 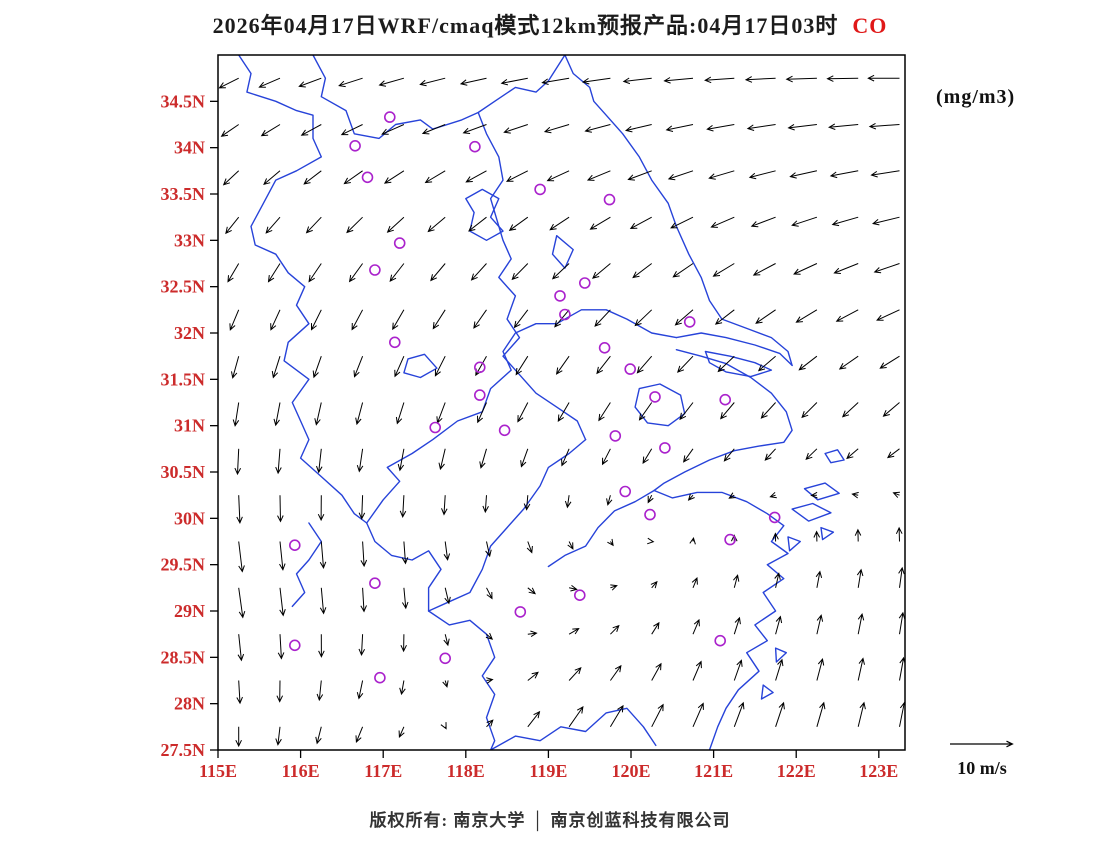 What do you see at coordinates (982, 744) in the screenshot?
I see `wind-scale-arrow` at bounding box center [982, 744].